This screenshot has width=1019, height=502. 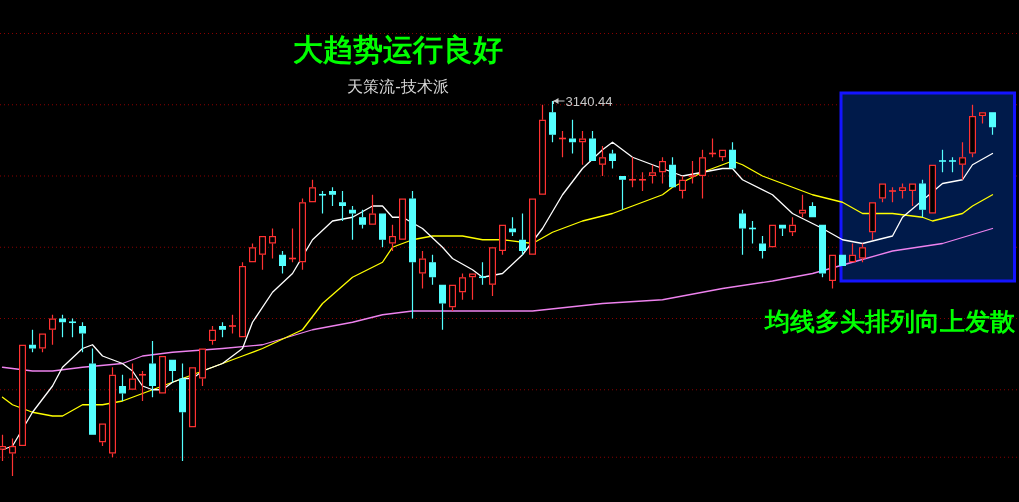 What do you see at coordinates (589, 101) in the screenshot?
I see `annotation: 3140.44` at bounding box center [589, 101].